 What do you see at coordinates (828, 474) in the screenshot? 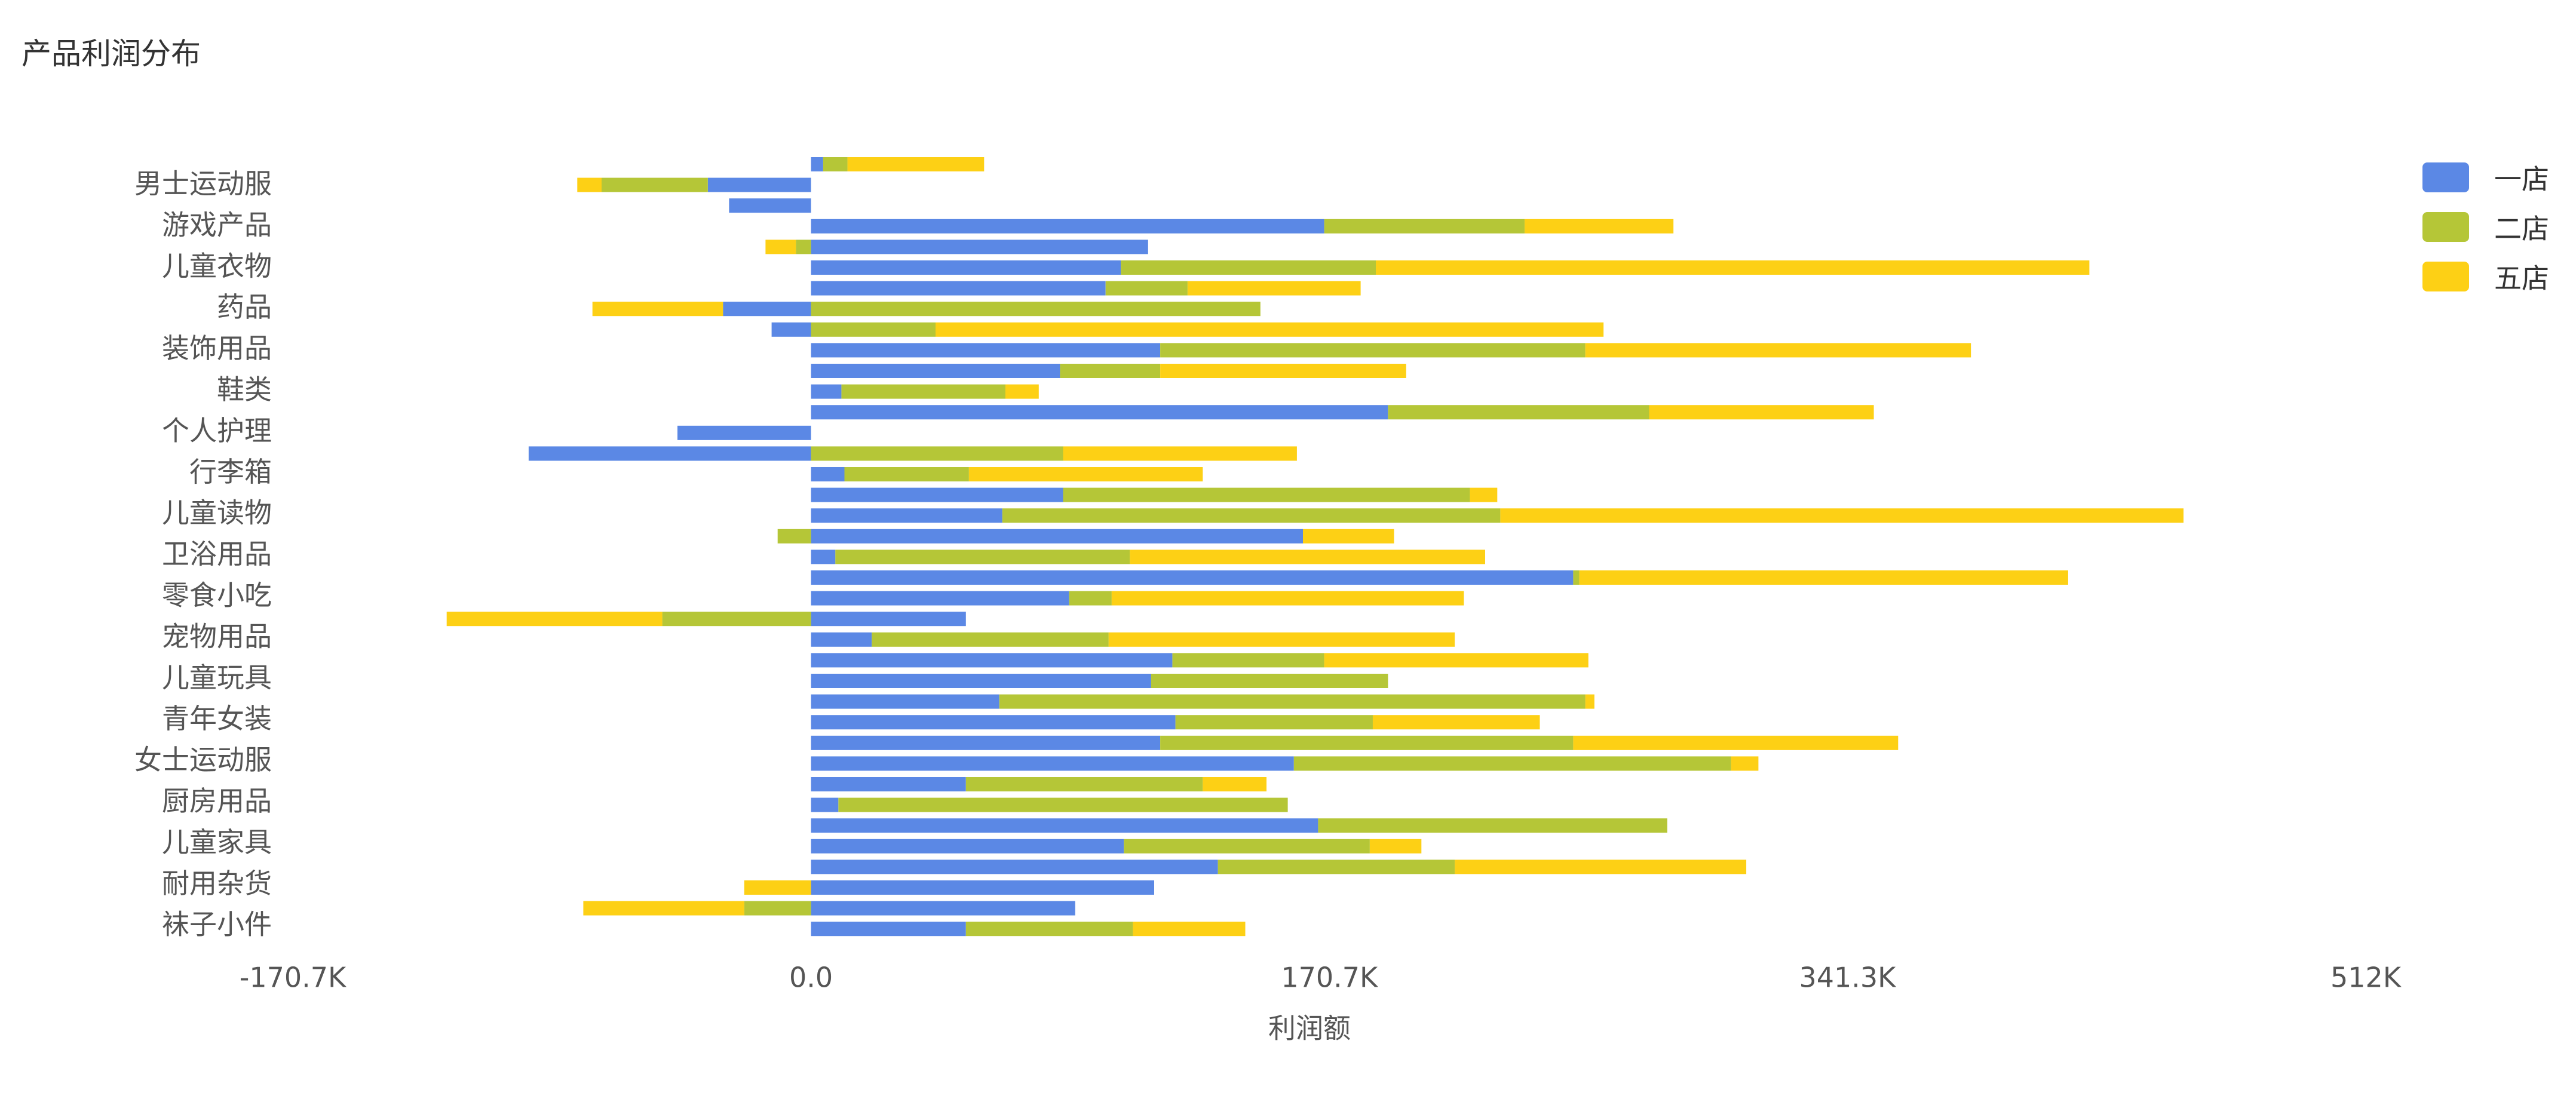
I see `bar-一店-15` at bounding box center [828, 474].